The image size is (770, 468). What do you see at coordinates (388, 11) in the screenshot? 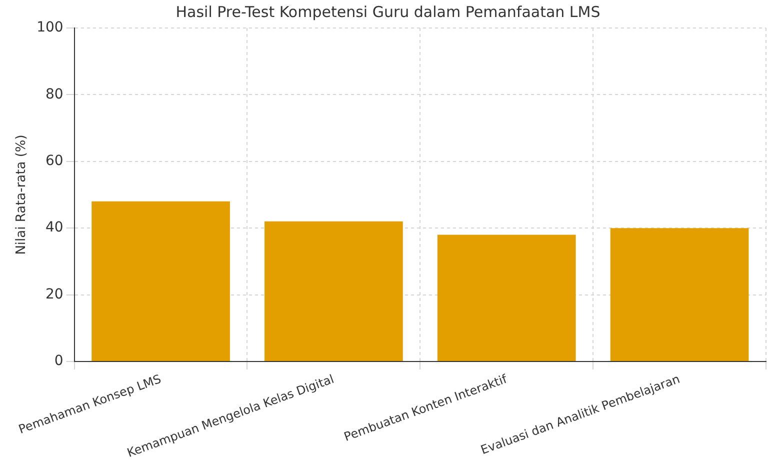
I see `chart-title: Hasil Pre-Test Kompetensi Guru dalam Pemanfaatan LMS` at bounding box center [388, 11].